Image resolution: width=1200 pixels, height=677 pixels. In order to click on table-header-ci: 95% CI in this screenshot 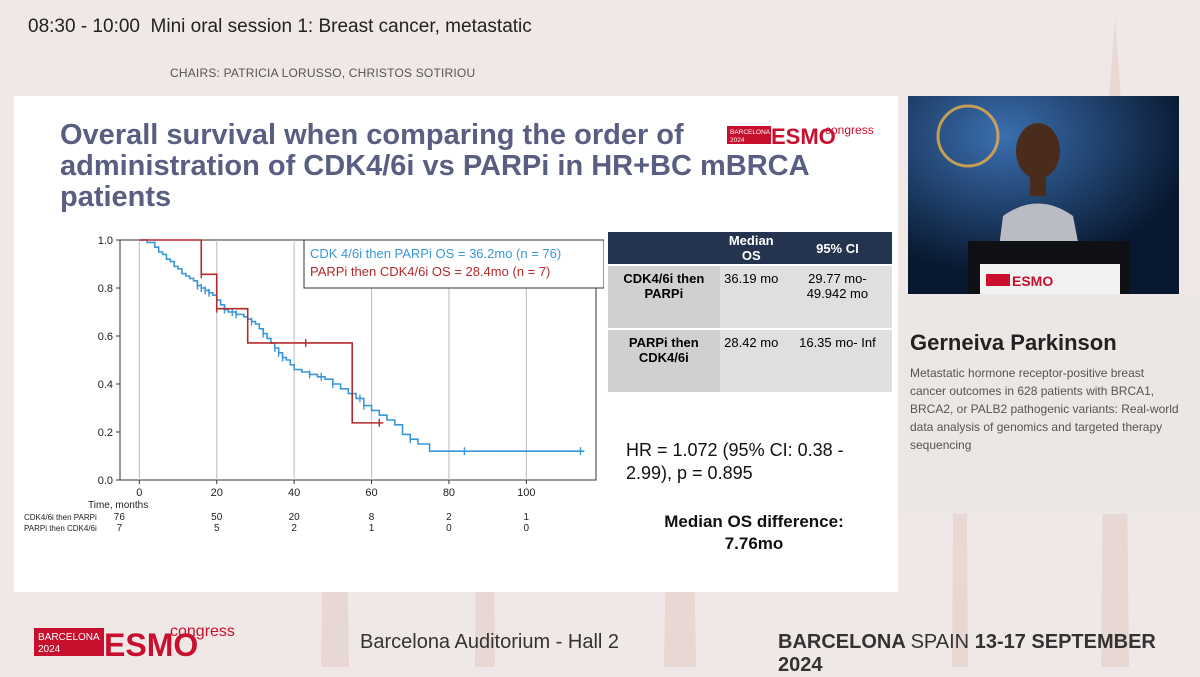, I will do `click(837, 248)`.